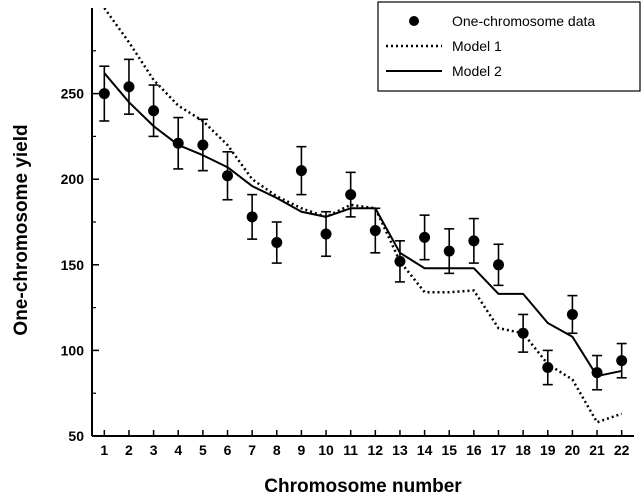  Describe the element at coordinates (73, 265) in the screenshot. I see `y-tick-label: 150` at that location.